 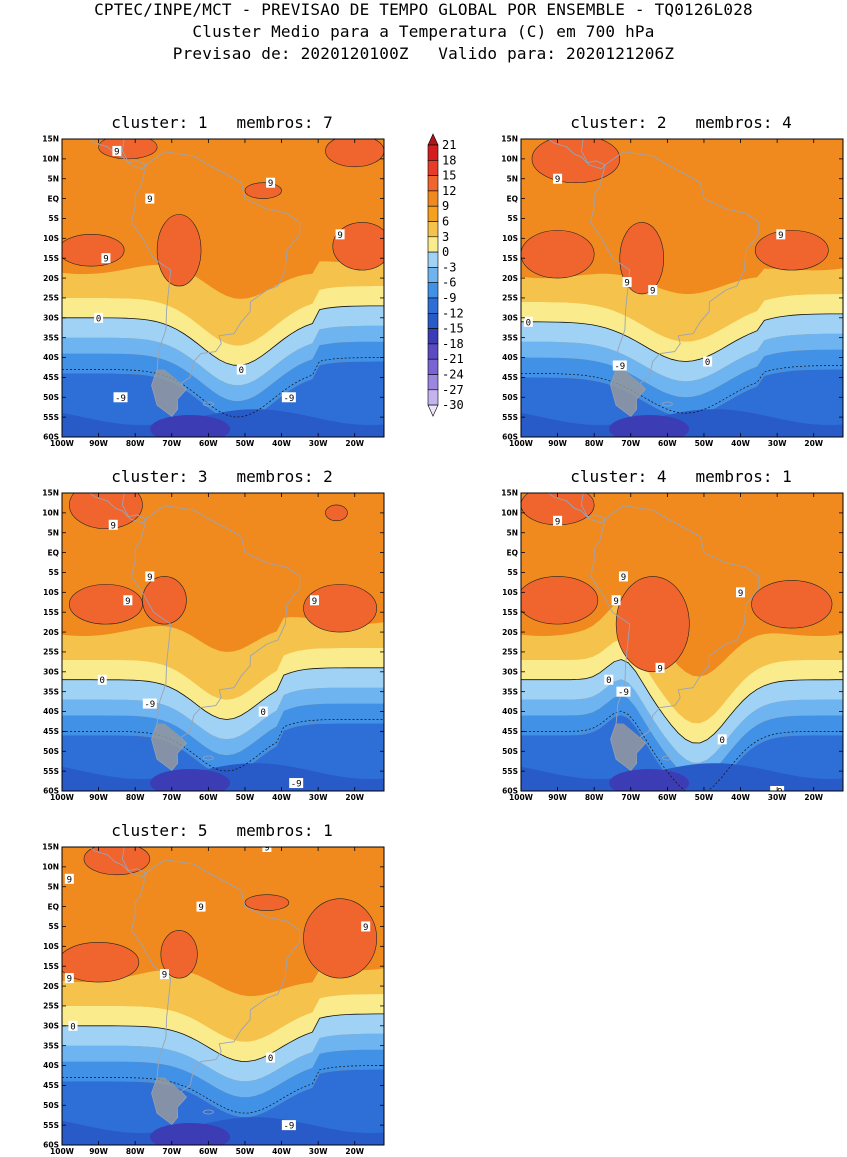 What do you see at coordinates (51, 966) in the screenshot?
I see `lat-tick-label: 15S` at bounding box center [51, 966].